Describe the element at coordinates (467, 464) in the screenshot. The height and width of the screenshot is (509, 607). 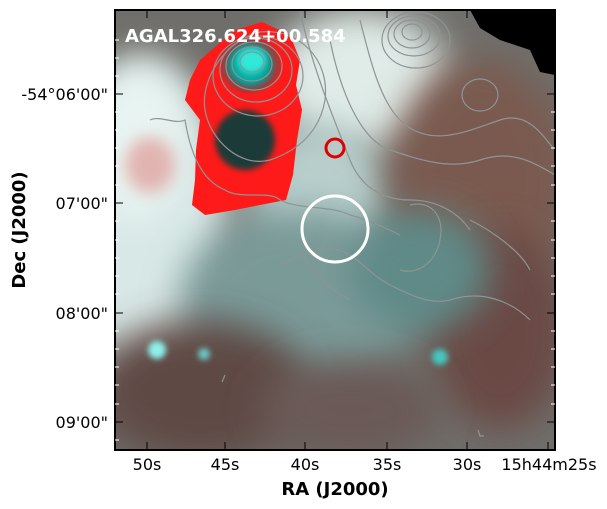
I see `x-tick-label: 30s` at that location.